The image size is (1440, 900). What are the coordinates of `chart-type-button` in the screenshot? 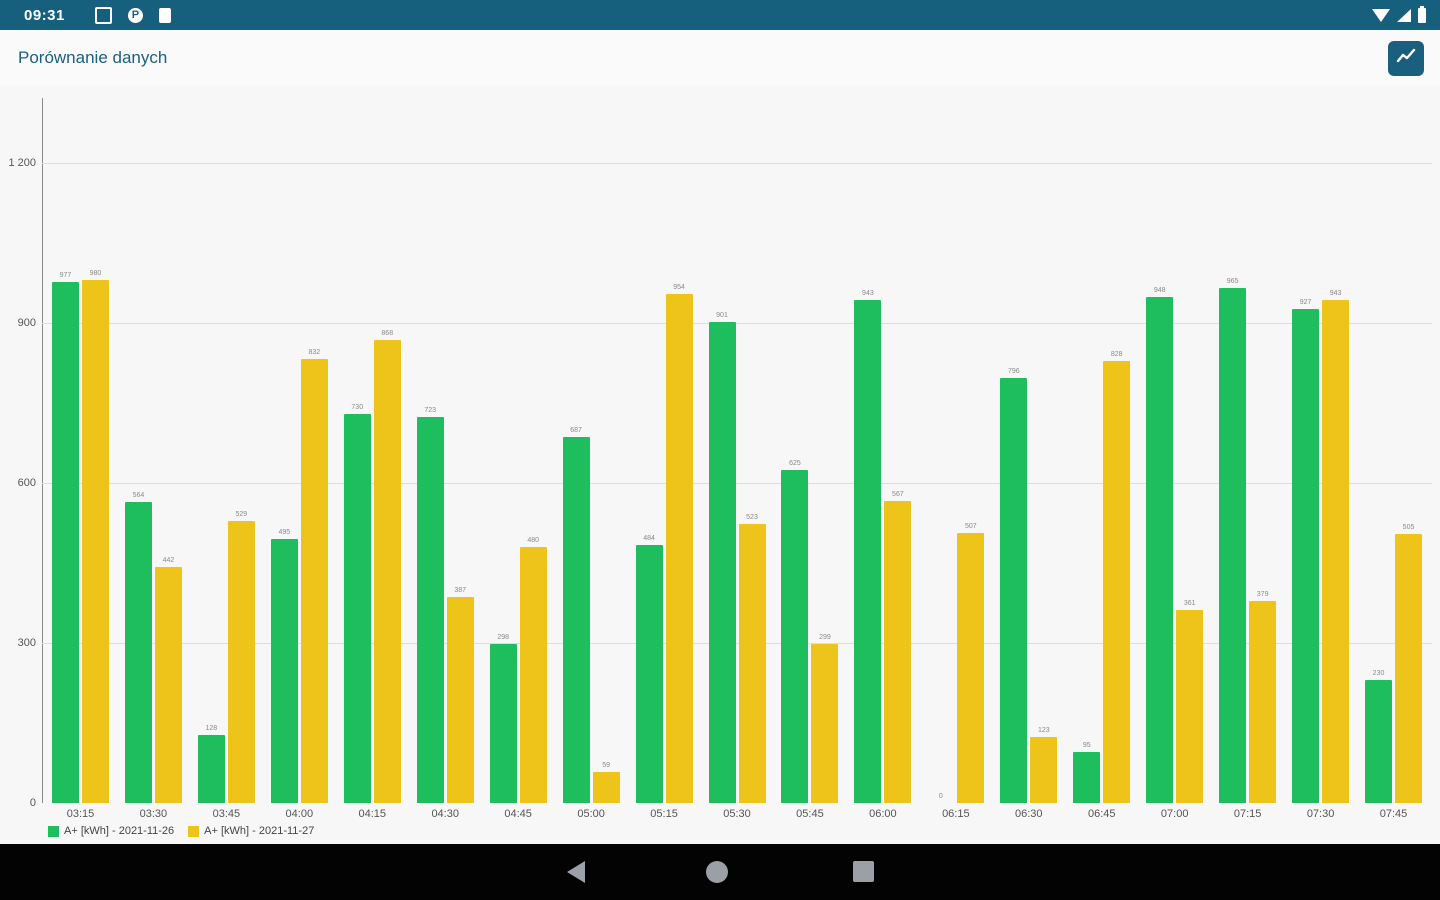 It's located at (1406, 58).